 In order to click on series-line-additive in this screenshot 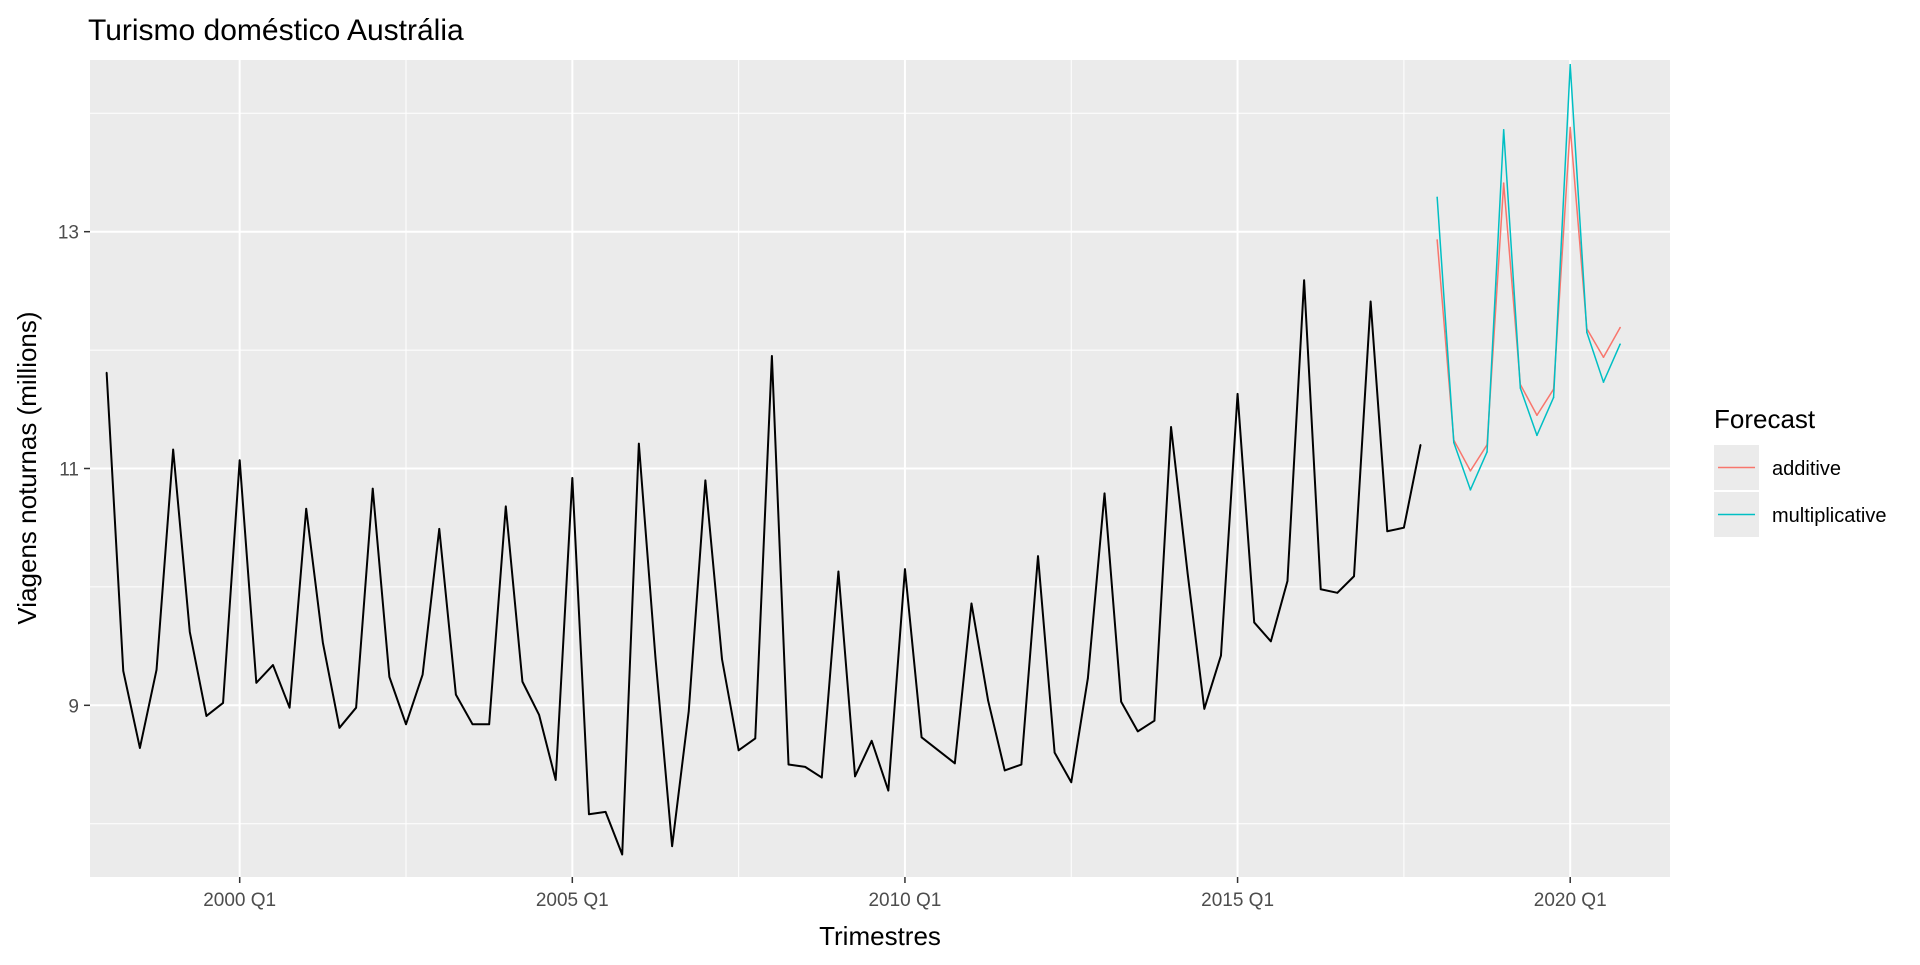, I will do `click(1528, 299)`.